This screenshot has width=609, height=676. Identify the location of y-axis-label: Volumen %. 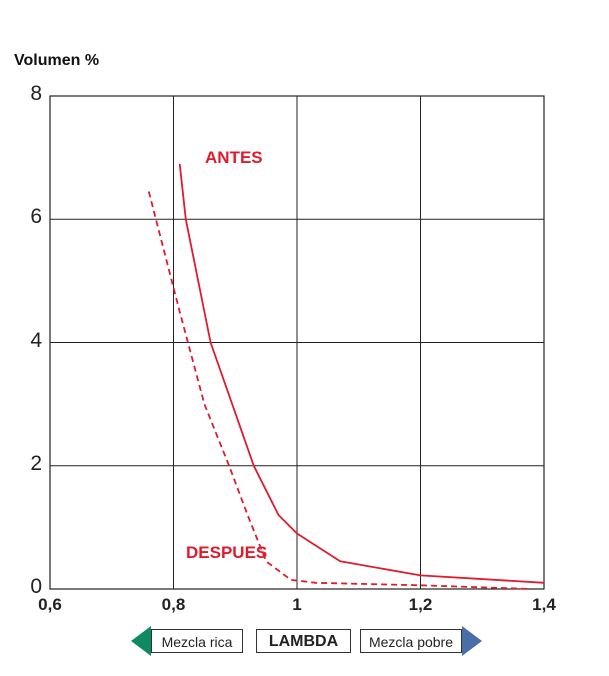
(57, 60).